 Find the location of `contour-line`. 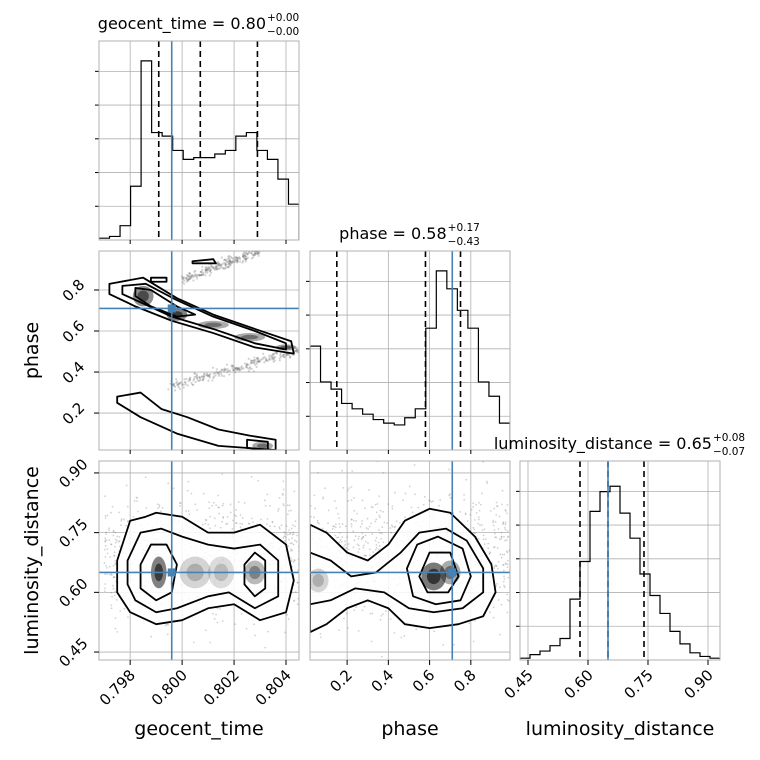

contour-line is located at coordinates (255, 574).